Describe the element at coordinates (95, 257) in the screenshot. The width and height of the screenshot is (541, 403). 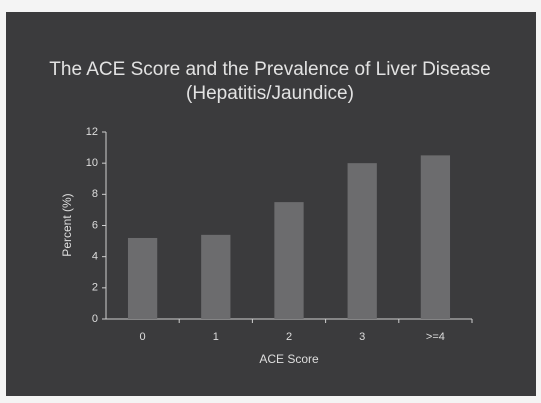
I see `y-tick-label: 4` at that location.